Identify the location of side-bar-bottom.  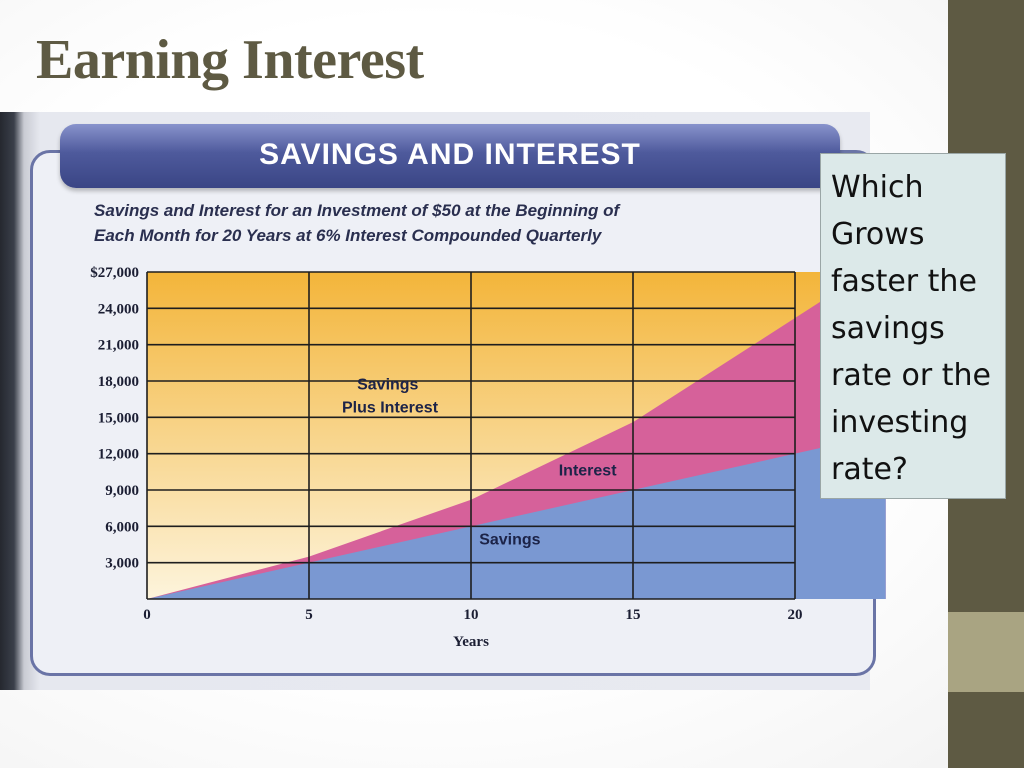
(986, 730).